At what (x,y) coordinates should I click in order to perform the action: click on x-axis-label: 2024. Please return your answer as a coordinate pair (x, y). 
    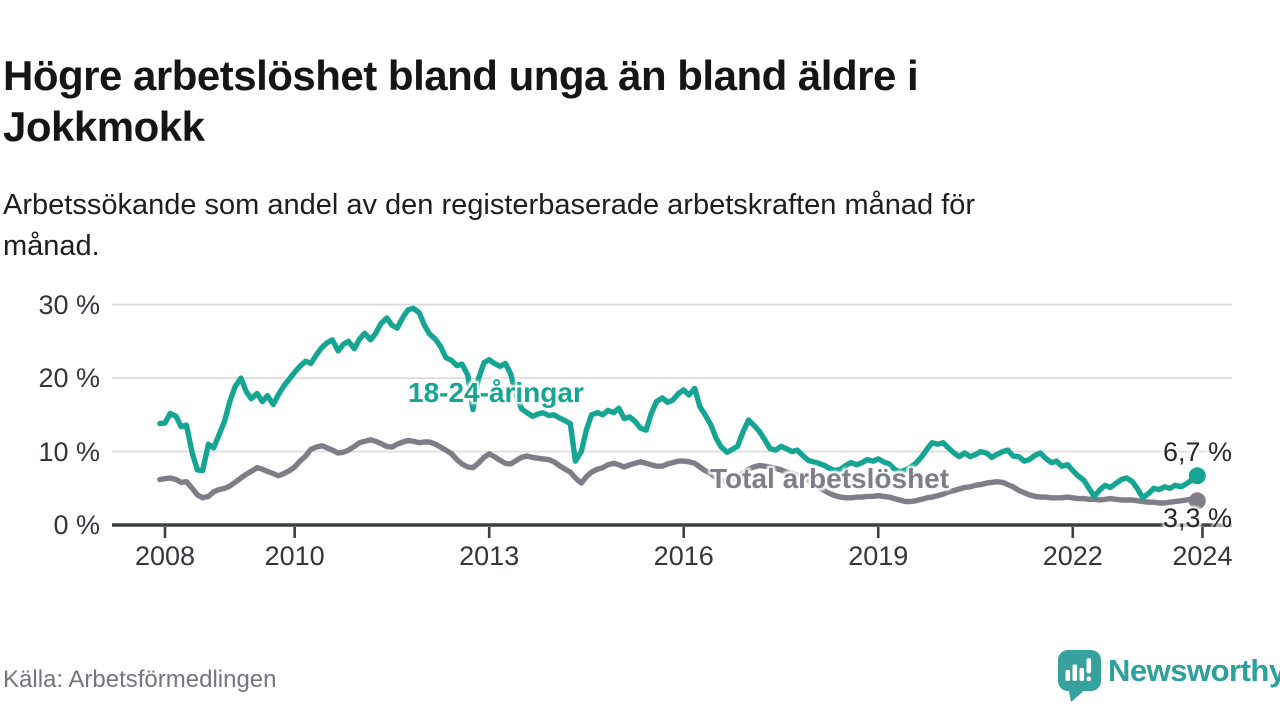
    Looking at the image, I should click on (1202, 556).